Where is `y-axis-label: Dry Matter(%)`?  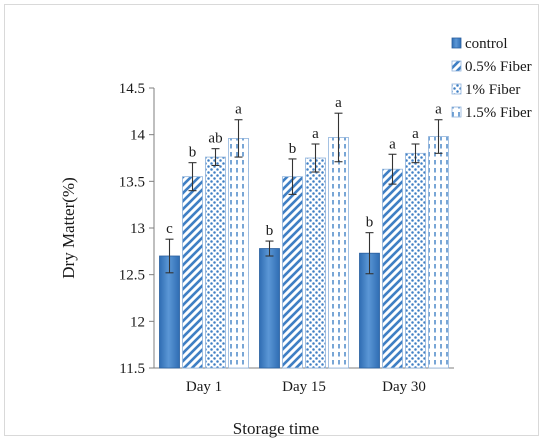 y-axis-label: Dry Matter(%) is located at coordinates (68, 228).